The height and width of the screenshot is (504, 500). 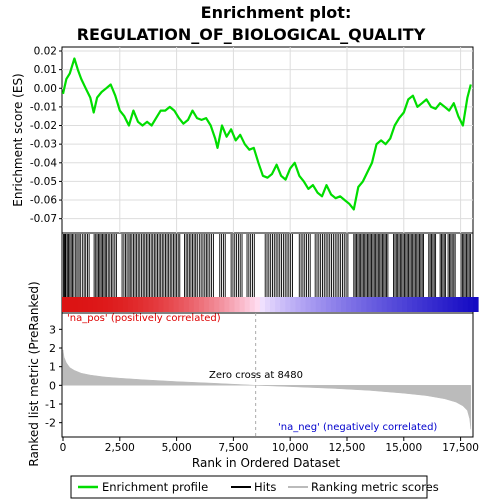 What do you see at coordinates (50, 423) in the screenshot?
I see `metric-y-tick-label: -2` at bounding box center [50, 423].